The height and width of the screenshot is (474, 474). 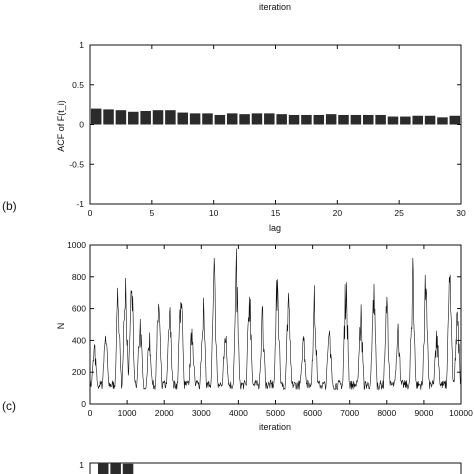 What do you see at coordinates (9, 206) in the screenshot?
I see `panel-label-b: (b)` at bounding box center [9, 206].